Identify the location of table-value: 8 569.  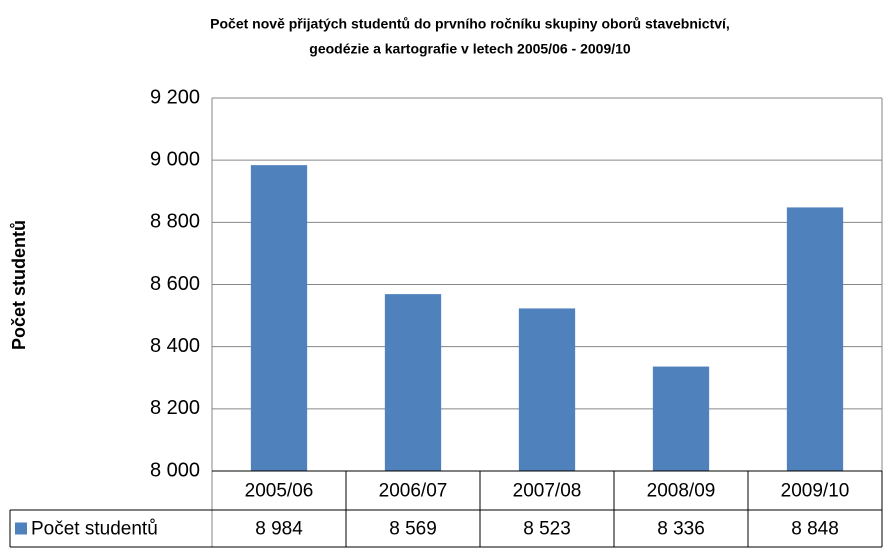
(413, 529).